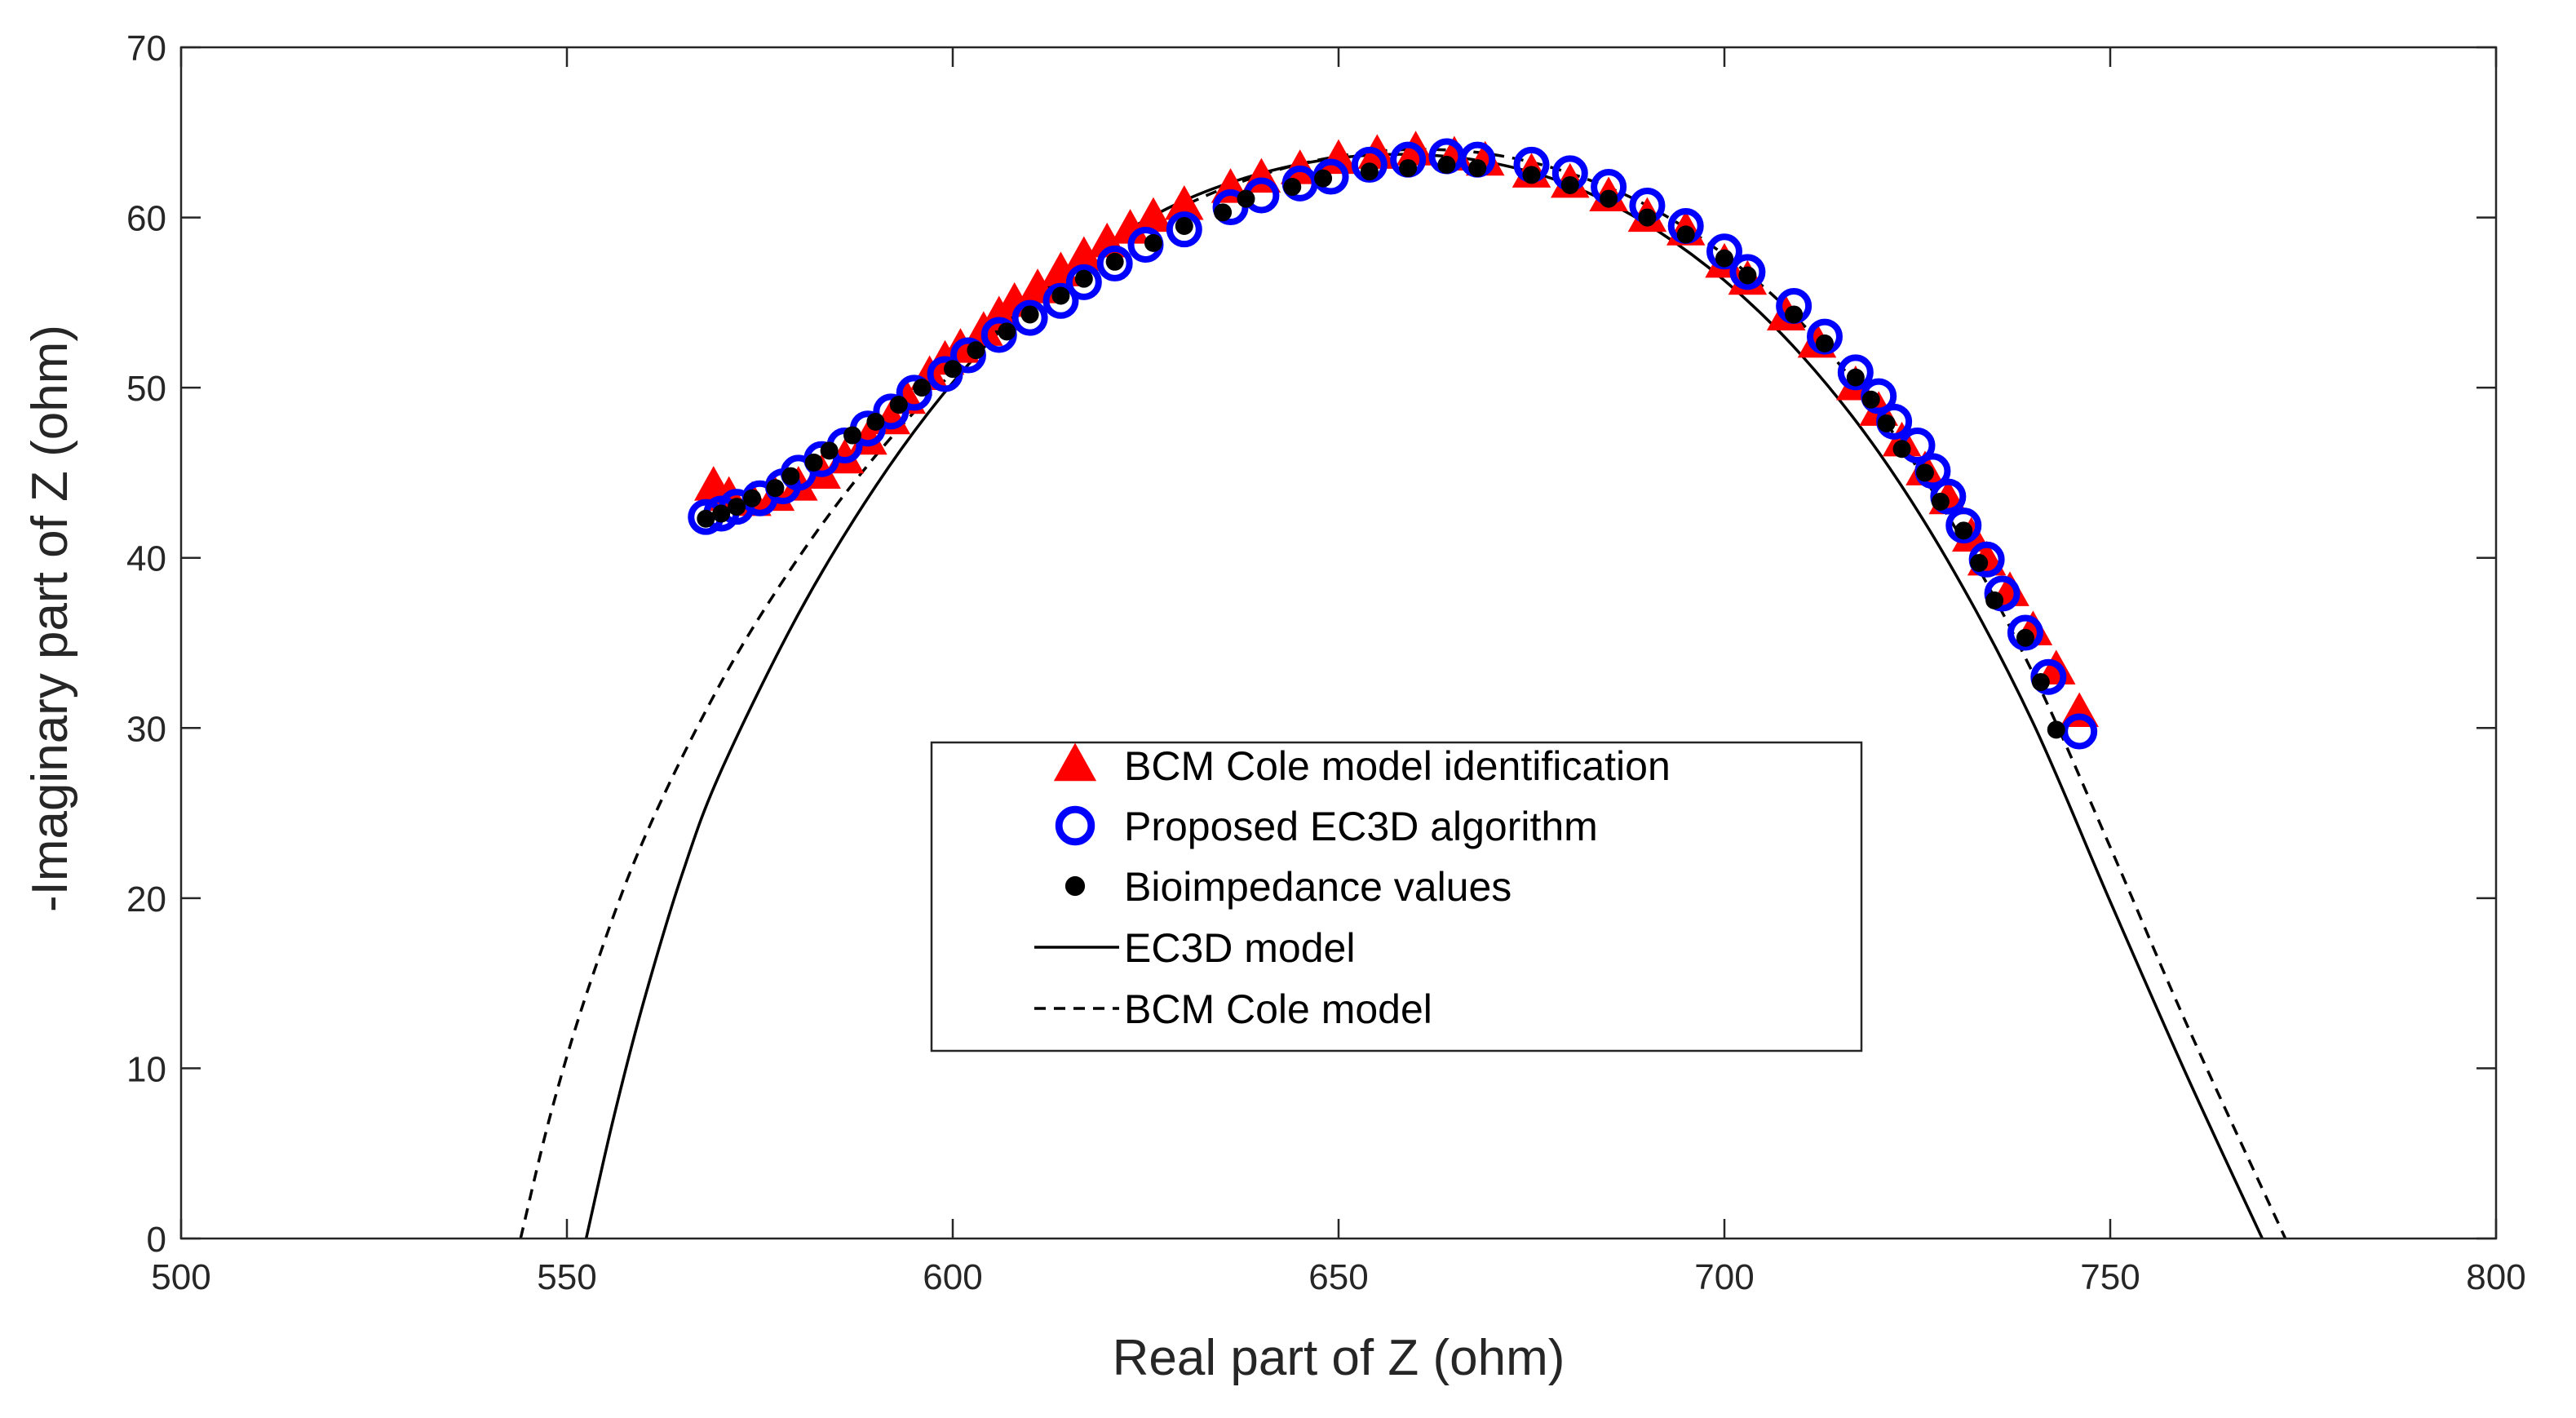  I want to click on legend-entry: BCM Cole model, so click(1233, 1009).